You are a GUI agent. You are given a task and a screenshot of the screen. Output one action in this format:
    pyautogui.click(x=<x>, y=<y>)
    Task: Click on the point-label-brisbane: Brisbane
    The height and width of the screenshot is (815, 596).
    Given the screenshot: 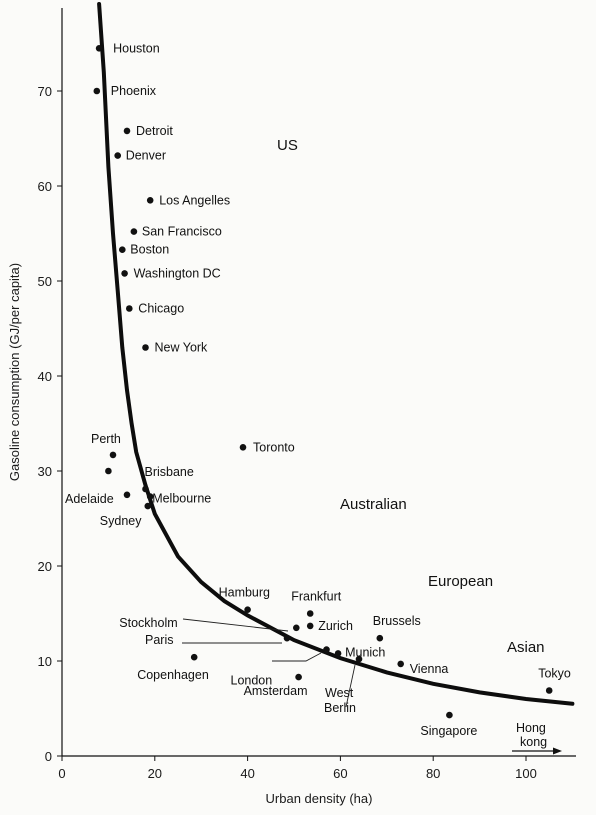 What is the action you would take?
    pyautogui.click(x=169, y=472)
    